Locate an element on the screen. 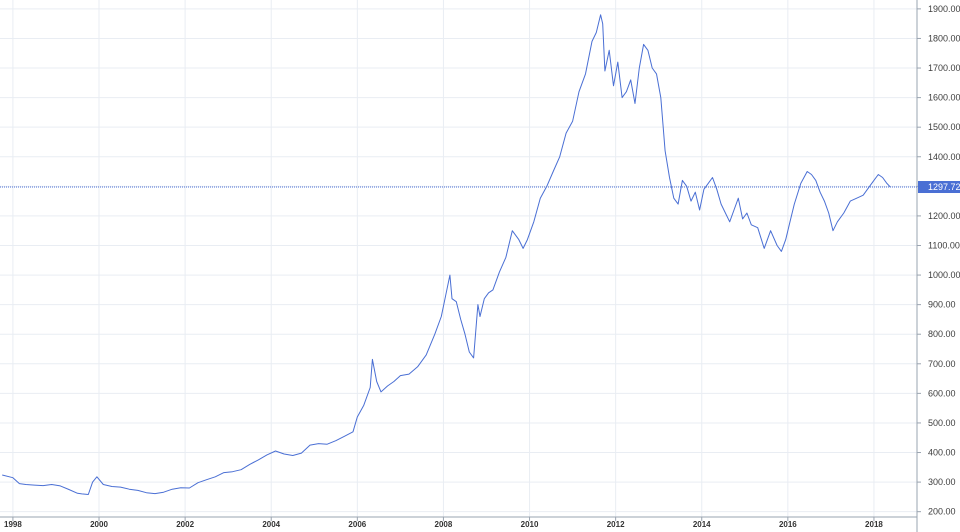 The image size is (960, 532). x-tick-label: 2006 is located at coordinates (357, 524).